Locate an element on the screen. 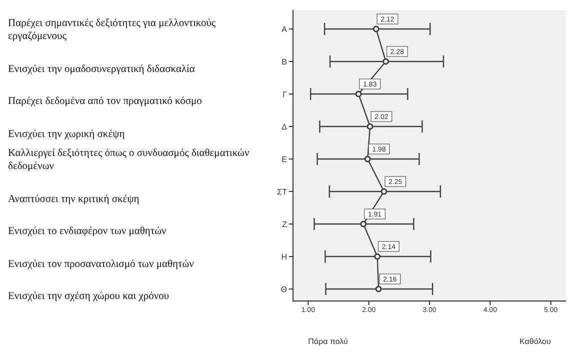 The image size is (580, 359). y-tick-label: Γ is located at coordinates (285, 94).